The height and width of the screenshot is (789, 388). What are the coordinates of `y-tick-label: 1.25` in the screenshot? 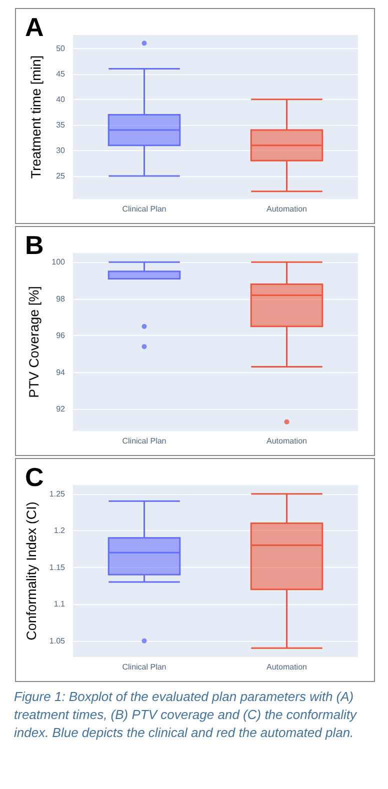 It's located at (57, 493).